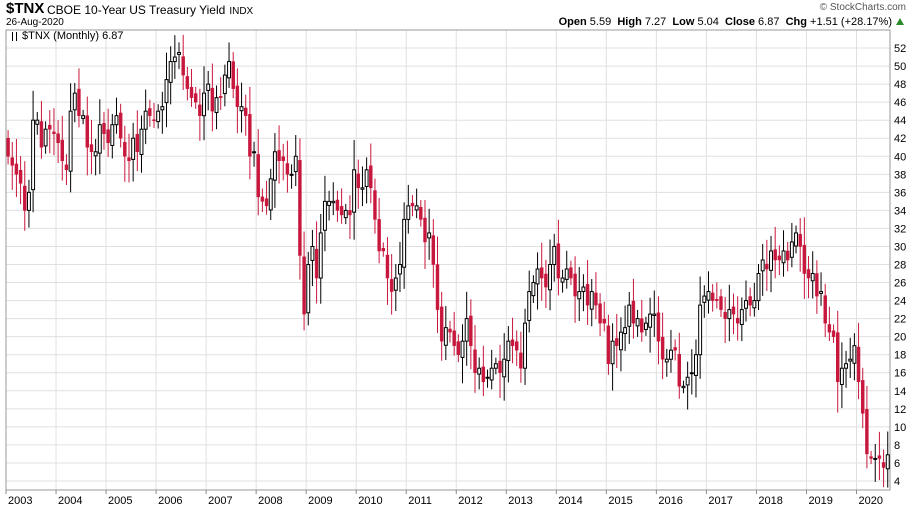  I want to click on x-tick-label: 2012, so click(470, 501).